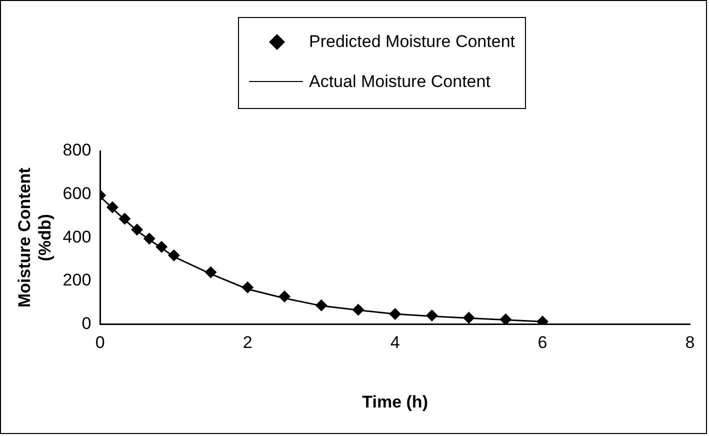 The image size is (709, 436). I want to click on y-tick-label: 800, so click(77, 150).